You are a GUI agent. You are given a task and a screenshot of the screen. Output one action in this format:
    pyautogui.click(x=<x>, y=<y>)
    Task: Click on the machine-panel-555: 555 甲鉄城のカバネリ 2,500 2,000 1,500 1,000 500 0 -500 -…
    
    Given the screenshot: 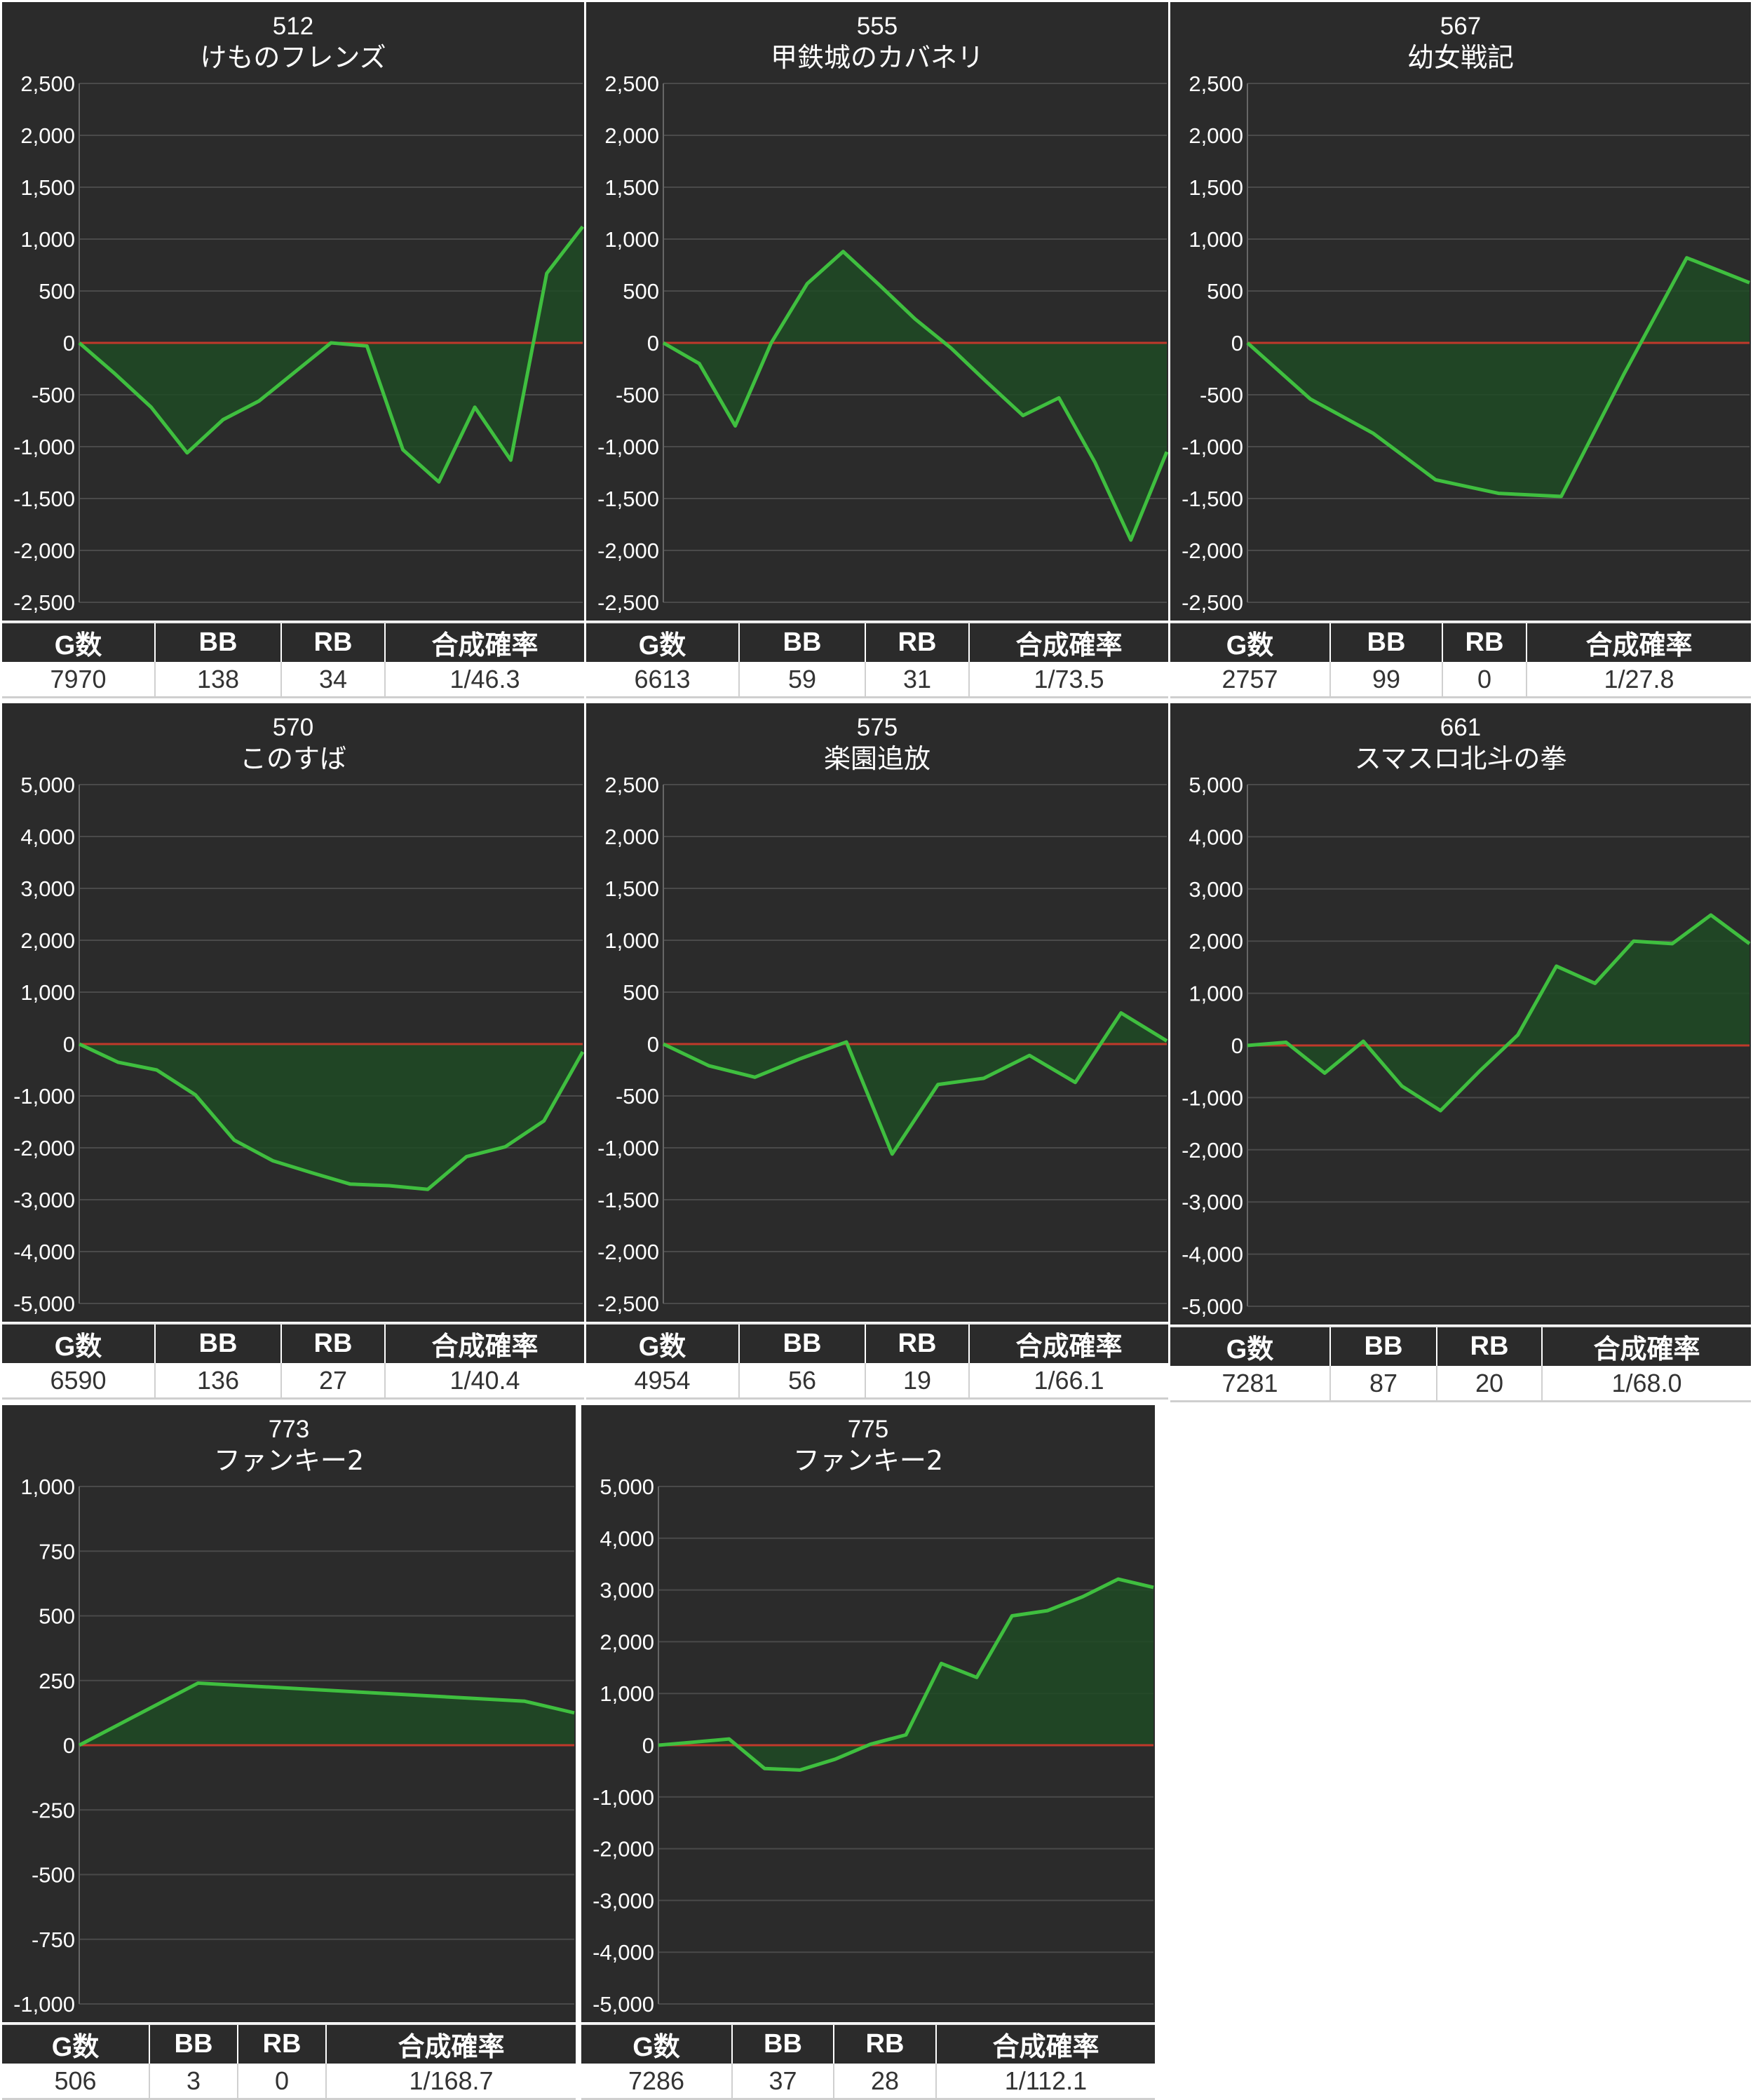 What is the action you would take?
    pyautogui.click(x=877, y=350)
    